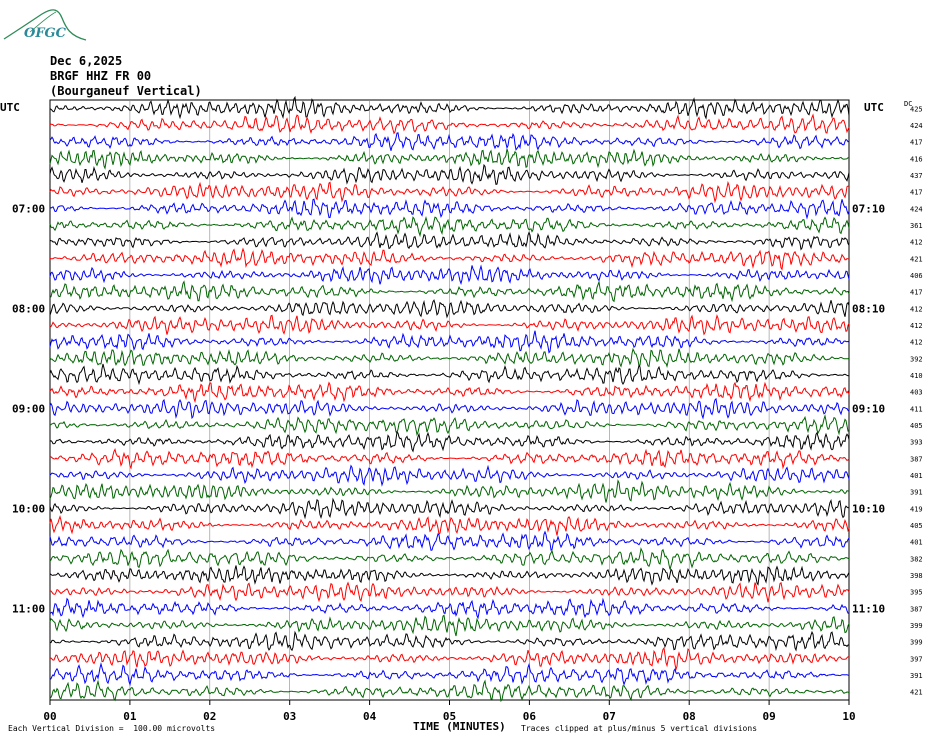 The image size is (930, 744). Describe the element at coordinates (768, 716) in the screenshot. I see `x-tick-label-09: 09` at that location.